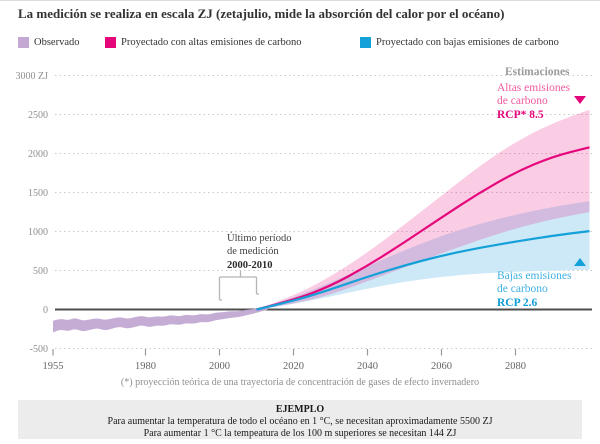 The width and height of the screenshot is (600, 444). I want to click on high-rcp-label: RCP* 8.5, so click(520, 115).